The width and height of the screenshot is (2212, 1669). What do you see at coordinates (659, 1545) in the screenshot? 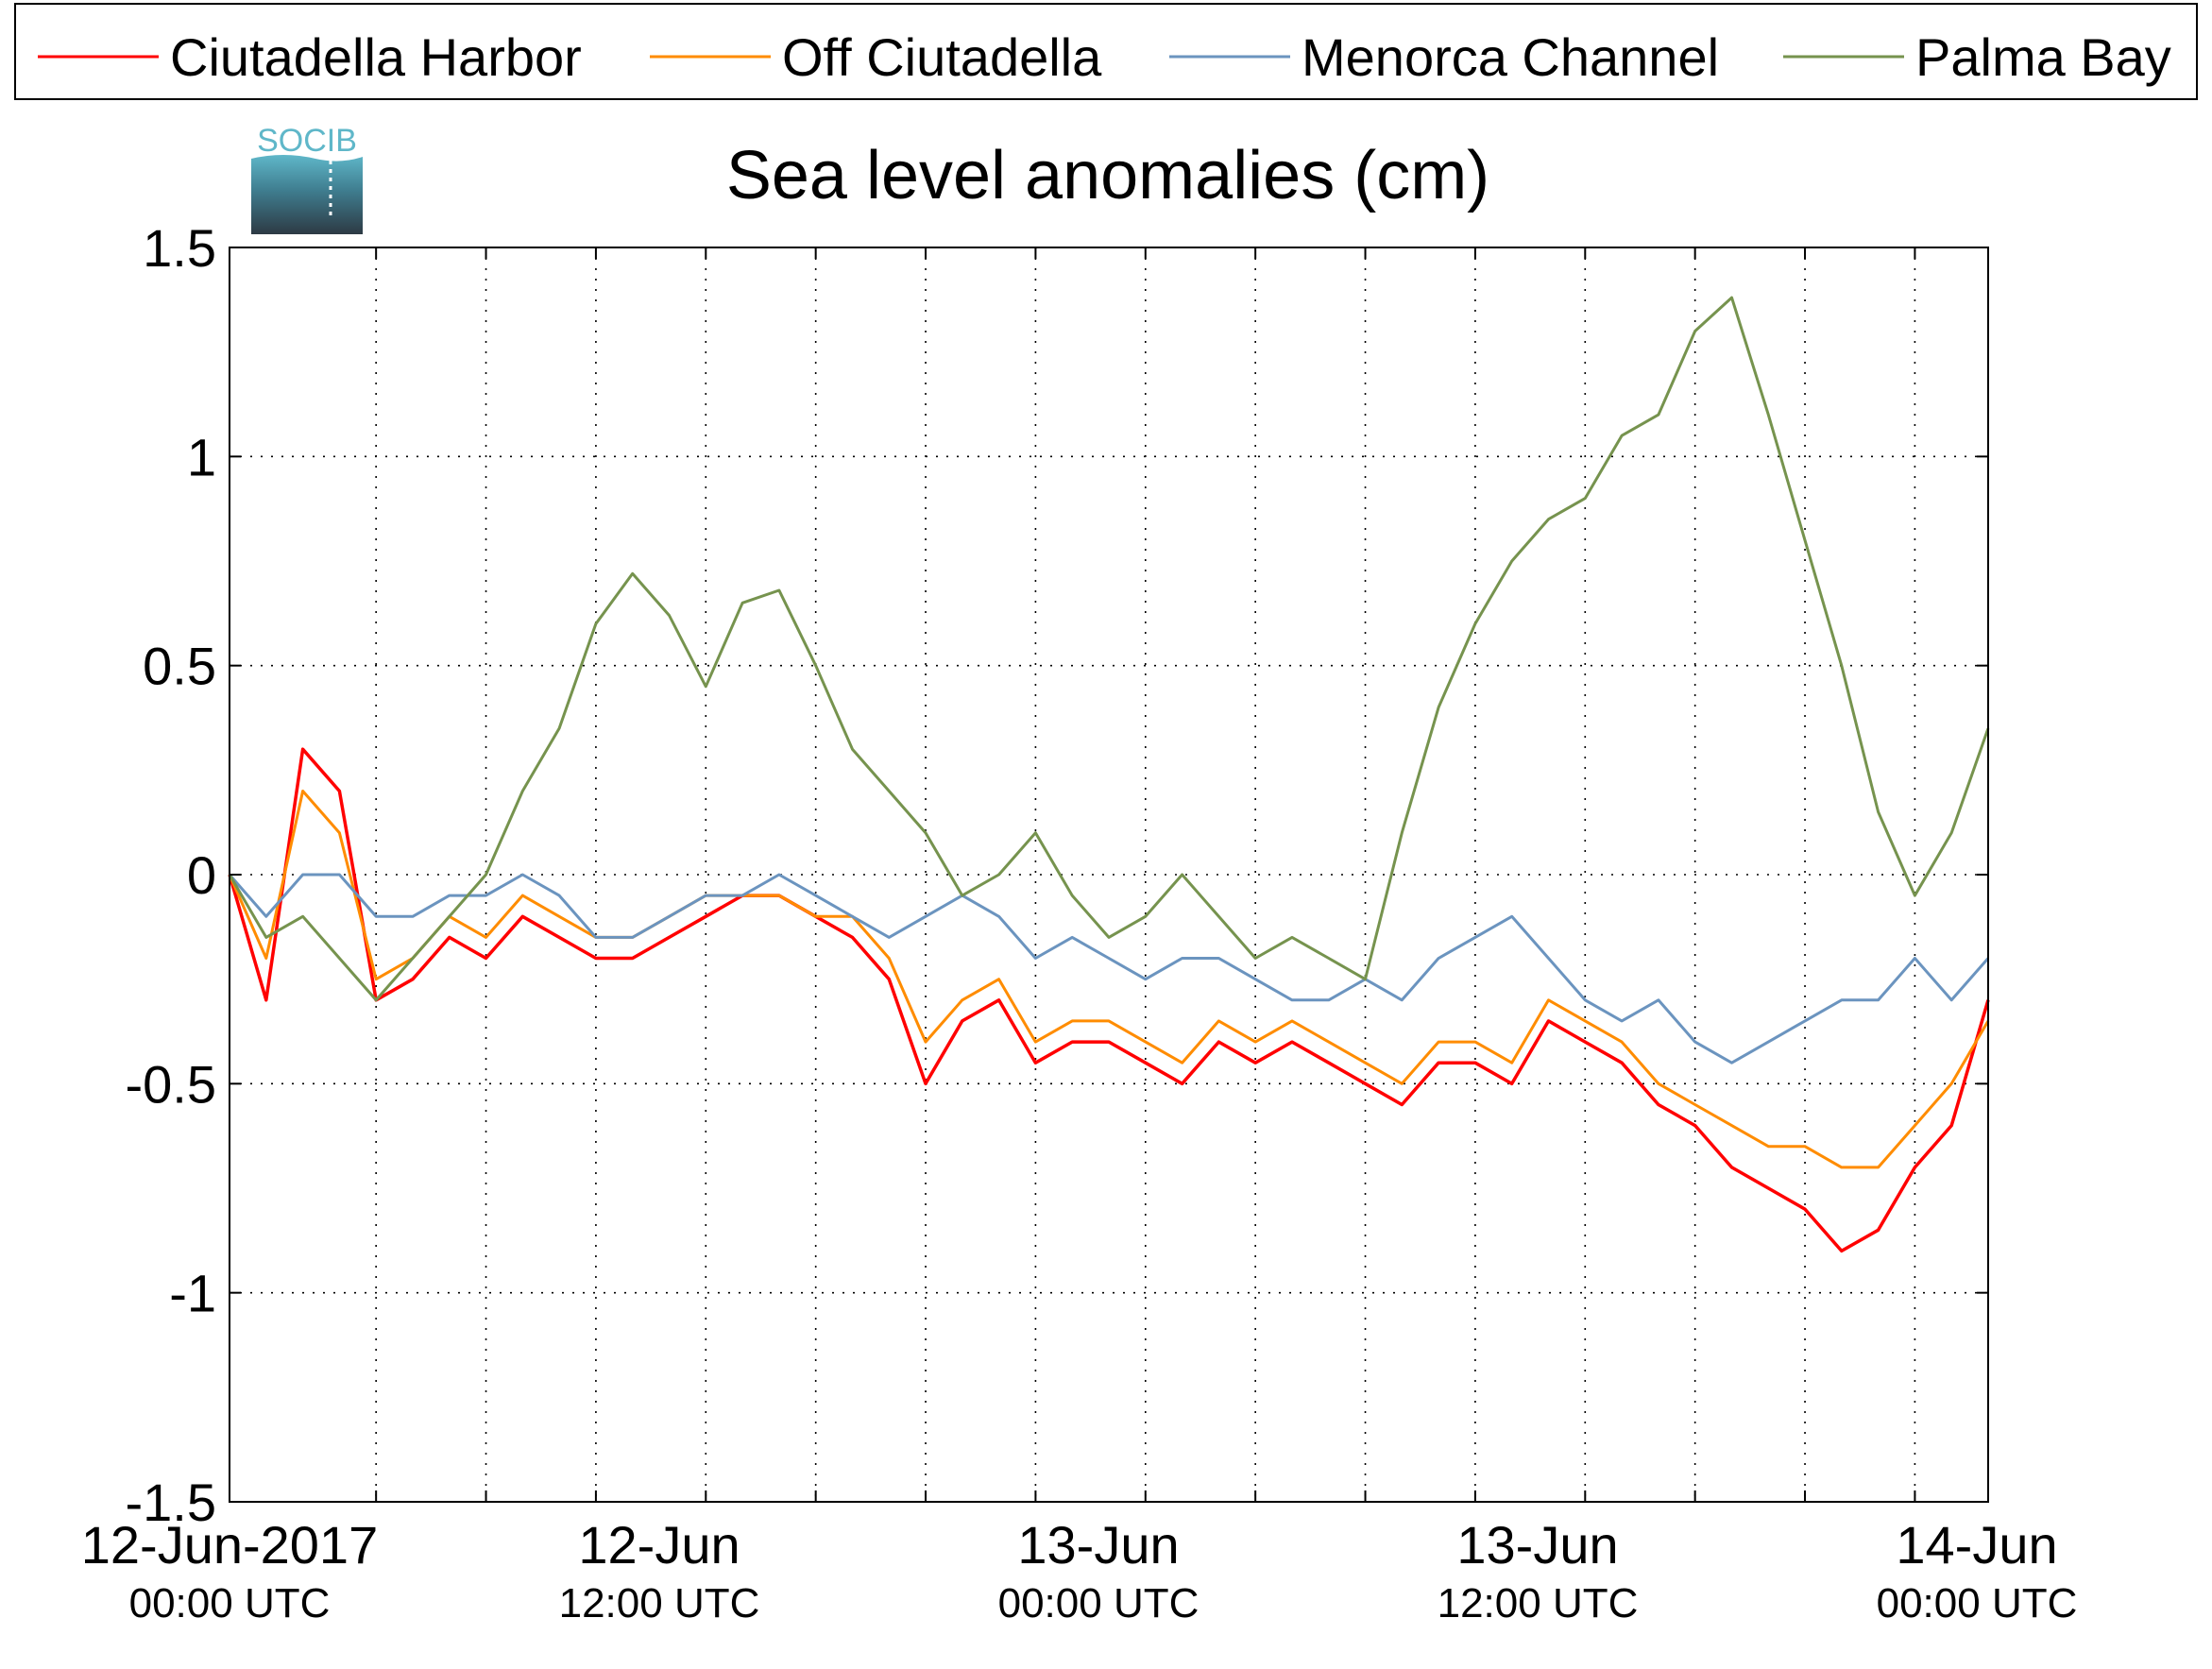
I see `x-tick-date-label: 12-Jun` at bounding box center [659, 1545].